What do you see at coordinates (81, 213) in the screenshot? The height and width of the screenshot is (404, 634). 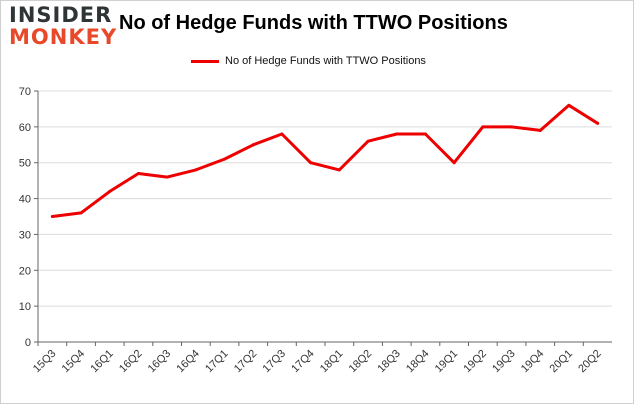 I see `data-point-15Q4` at bounding box center [81, 213].